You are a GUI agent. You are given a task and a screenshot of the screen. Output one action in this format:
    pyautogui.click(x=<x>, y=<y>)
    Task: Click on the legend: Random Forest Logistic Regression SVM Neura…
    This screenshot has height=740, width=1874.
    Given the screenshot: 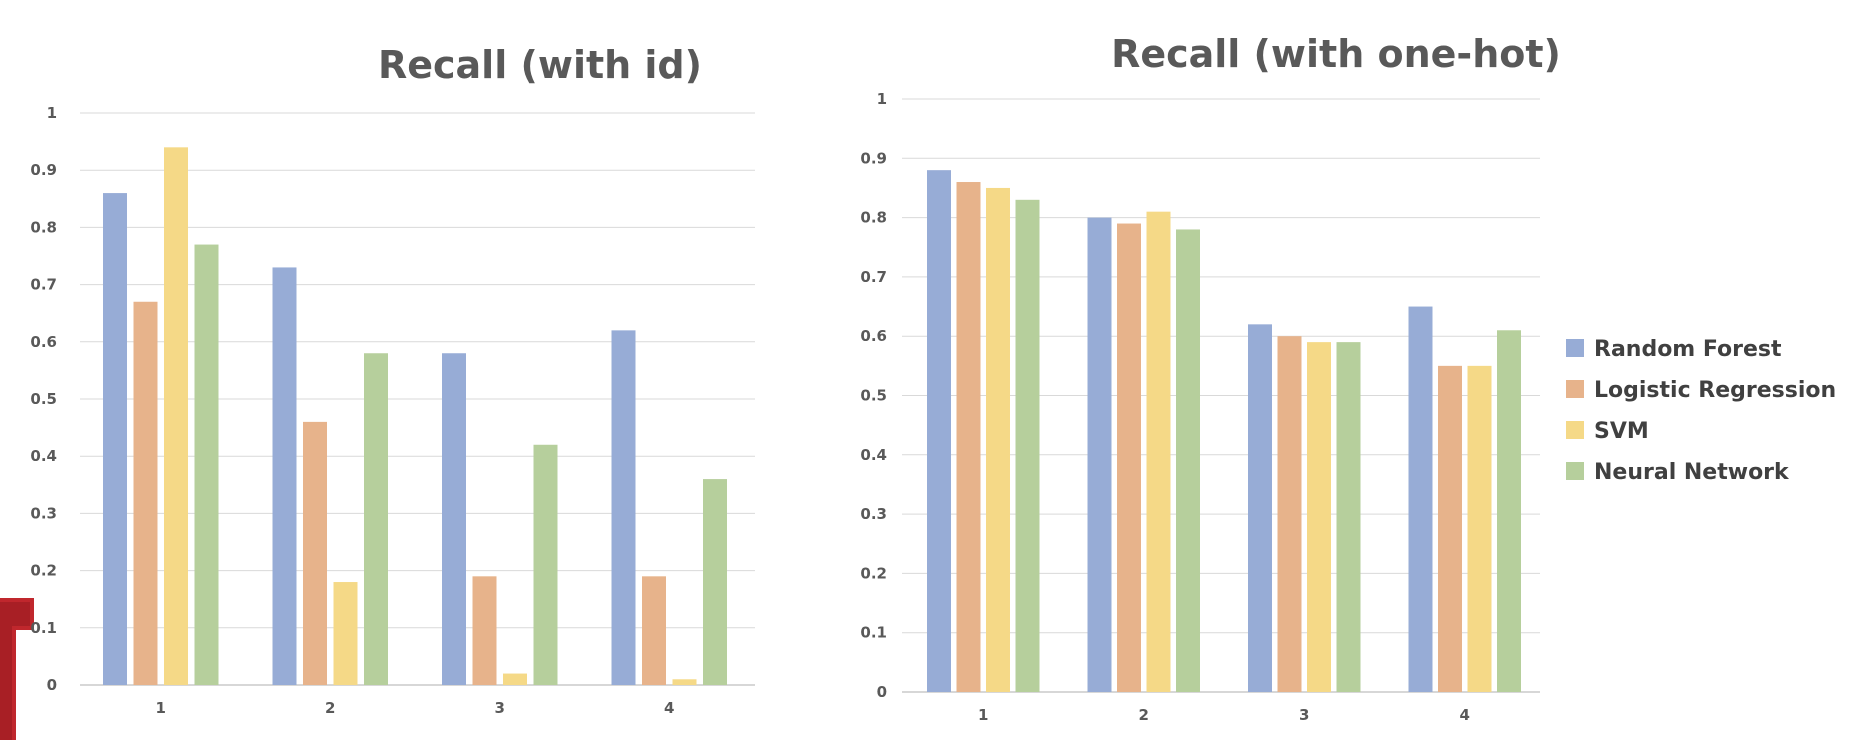 What is the action you would take?
    pyautogui.click(x=1701, y=411)
    